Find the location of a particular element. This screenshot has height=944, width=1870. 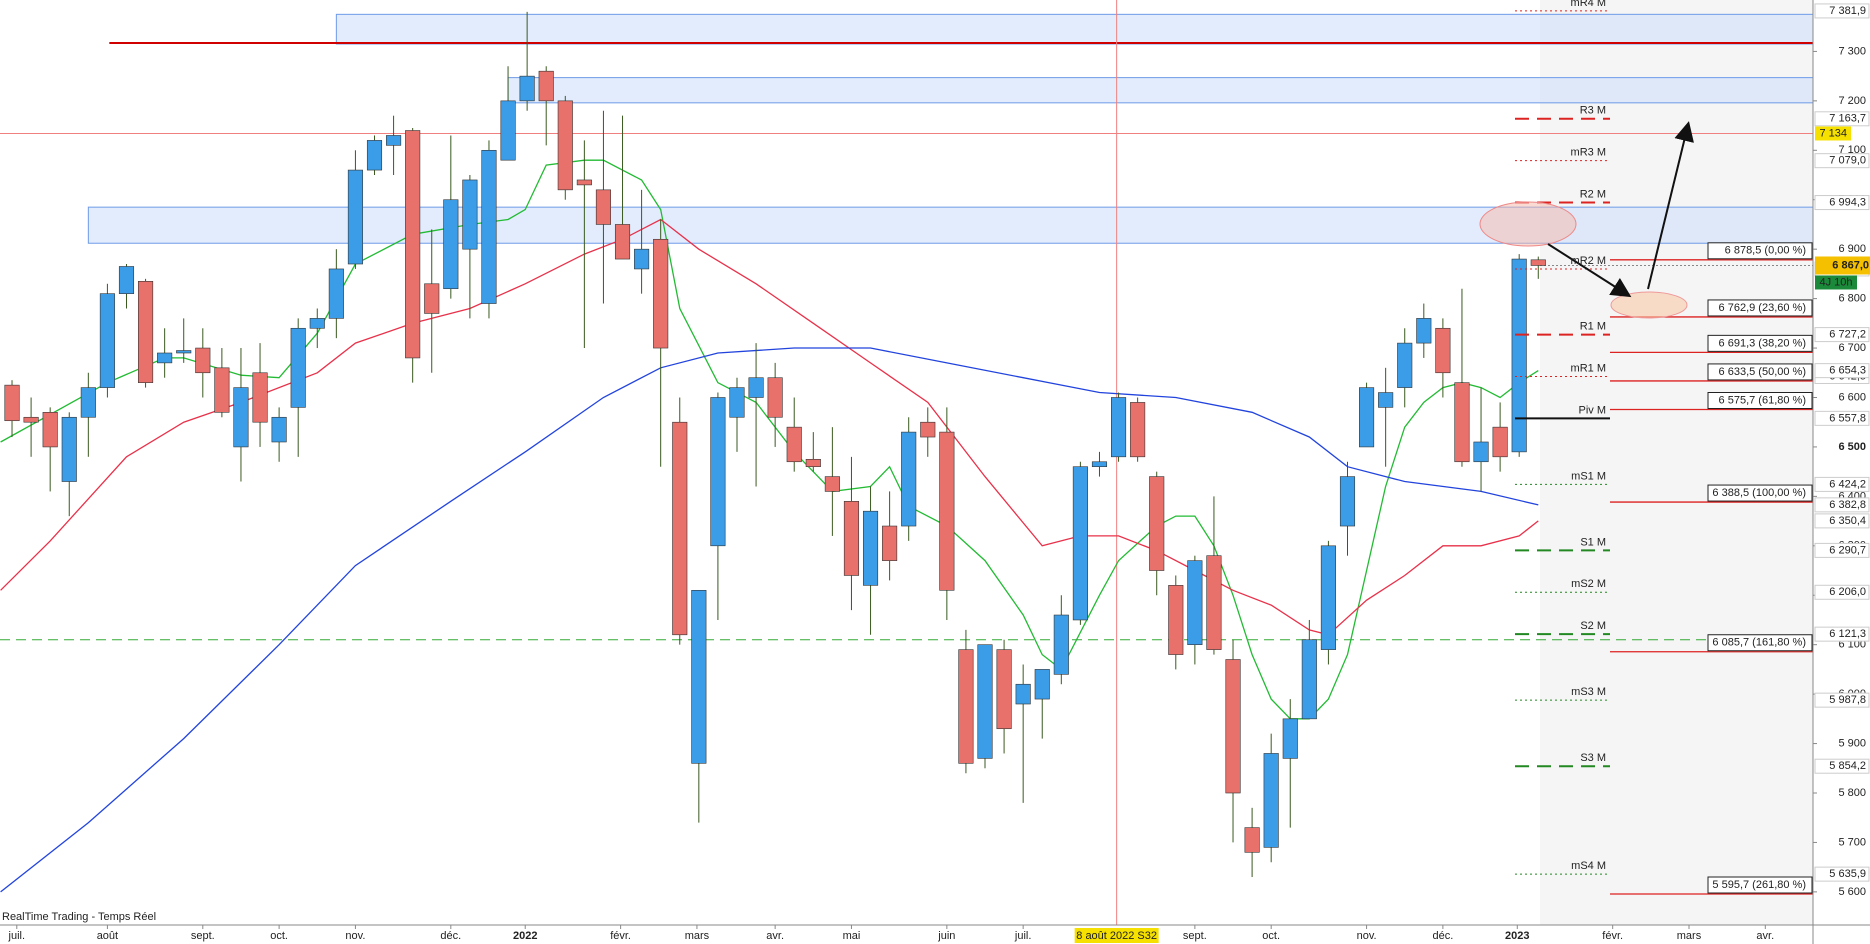

pivot-value: 5 635,9 is located at coordinates (1847, 874).